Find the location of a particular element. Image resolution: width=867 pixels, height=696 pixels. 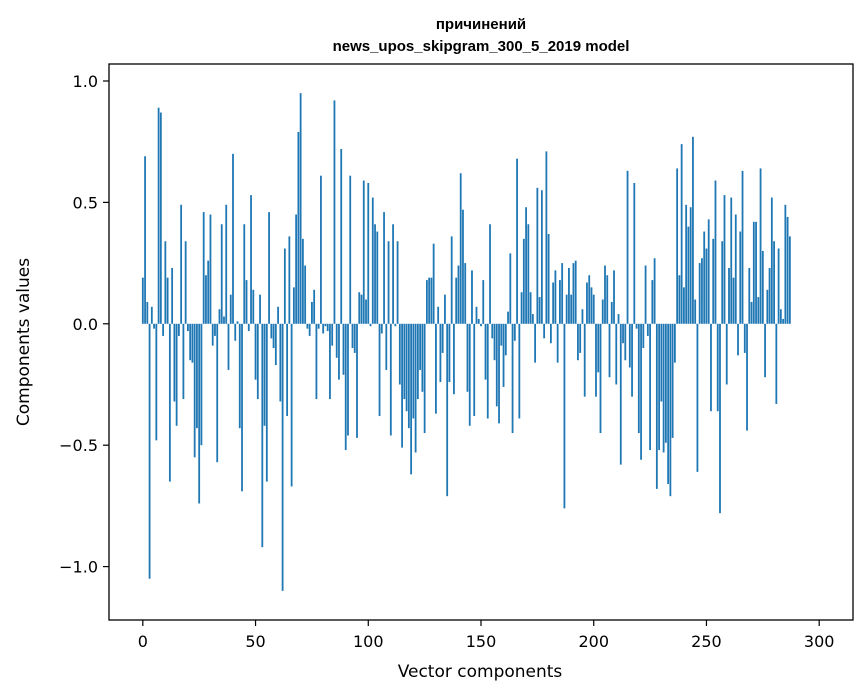

y-tick-label: 0.0 is located at coordinates (85, 324).